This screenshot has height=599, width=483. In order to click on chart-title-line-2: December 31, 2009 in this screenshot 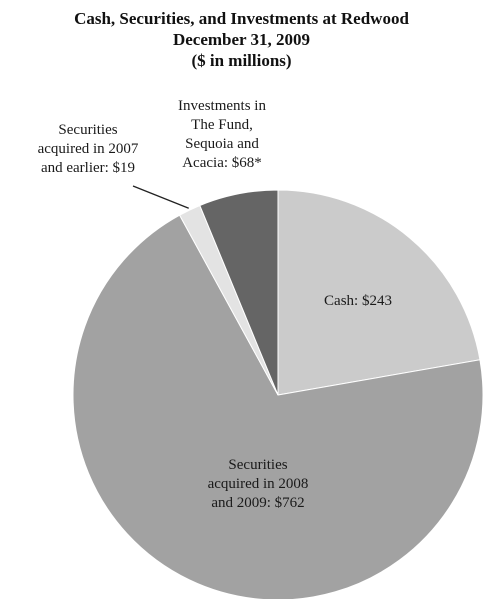, I will do `click(241, 39)`.